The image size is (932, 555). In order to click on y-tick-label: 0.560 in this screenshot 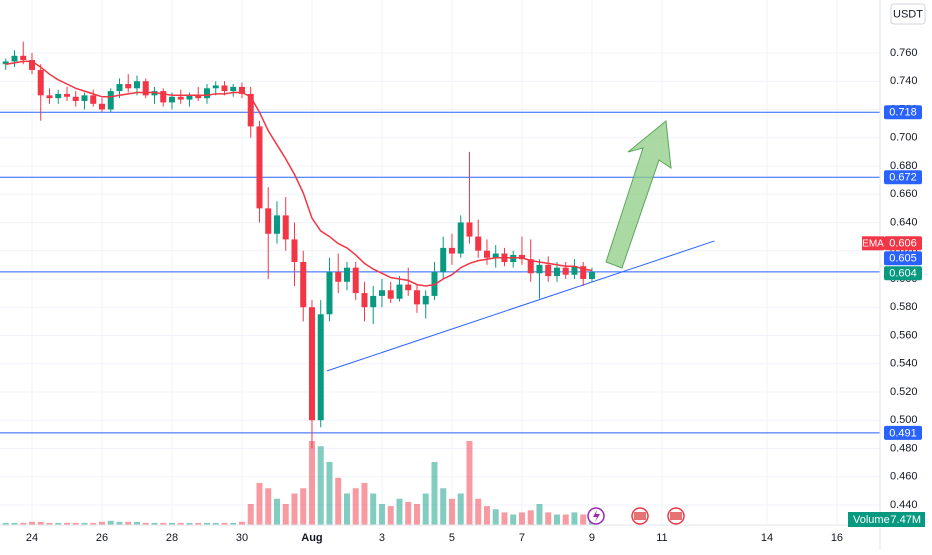, I will do `click(904, 335)`.